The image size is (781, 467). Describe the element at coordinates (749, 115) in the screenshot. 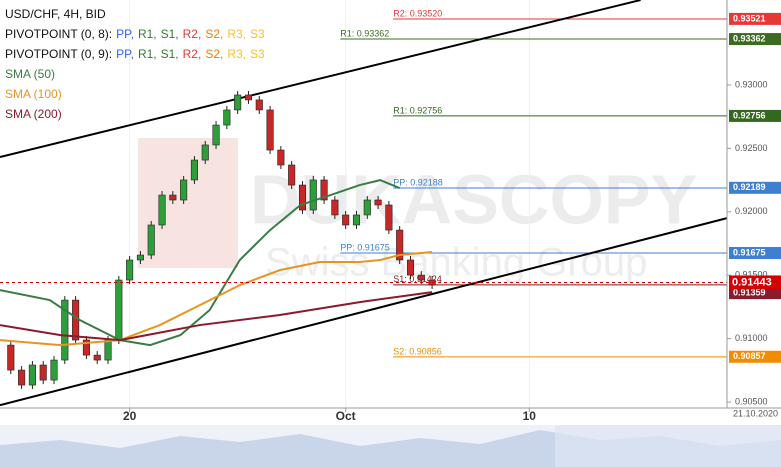

I see `price-tag-label: 0.92756` at that location.